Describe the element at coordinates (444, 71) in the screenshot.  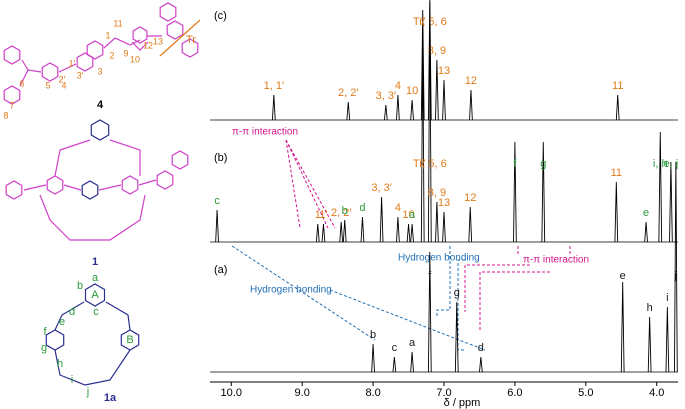
I see `peak-label: 13` at that location.